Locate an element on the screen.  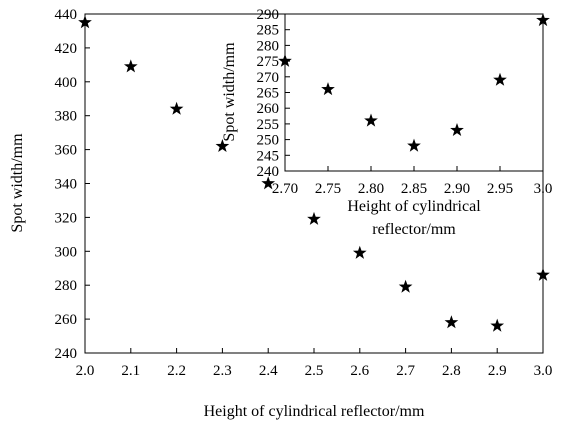
main-x-tick-label: 2.5 is located at coordinates (314, 371).